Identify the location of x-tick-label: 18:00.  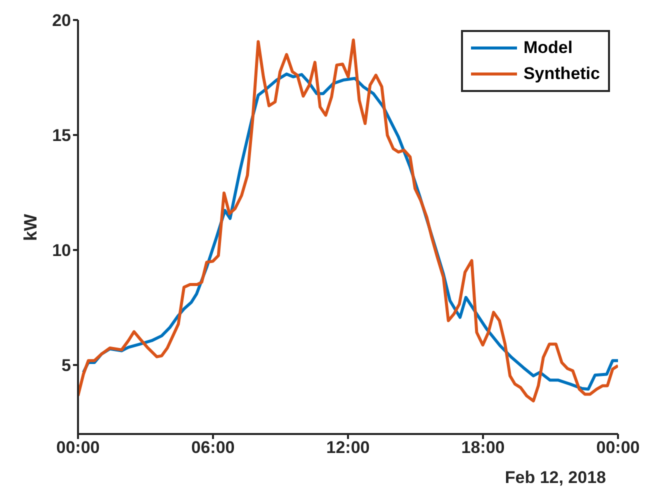
(483, 448).